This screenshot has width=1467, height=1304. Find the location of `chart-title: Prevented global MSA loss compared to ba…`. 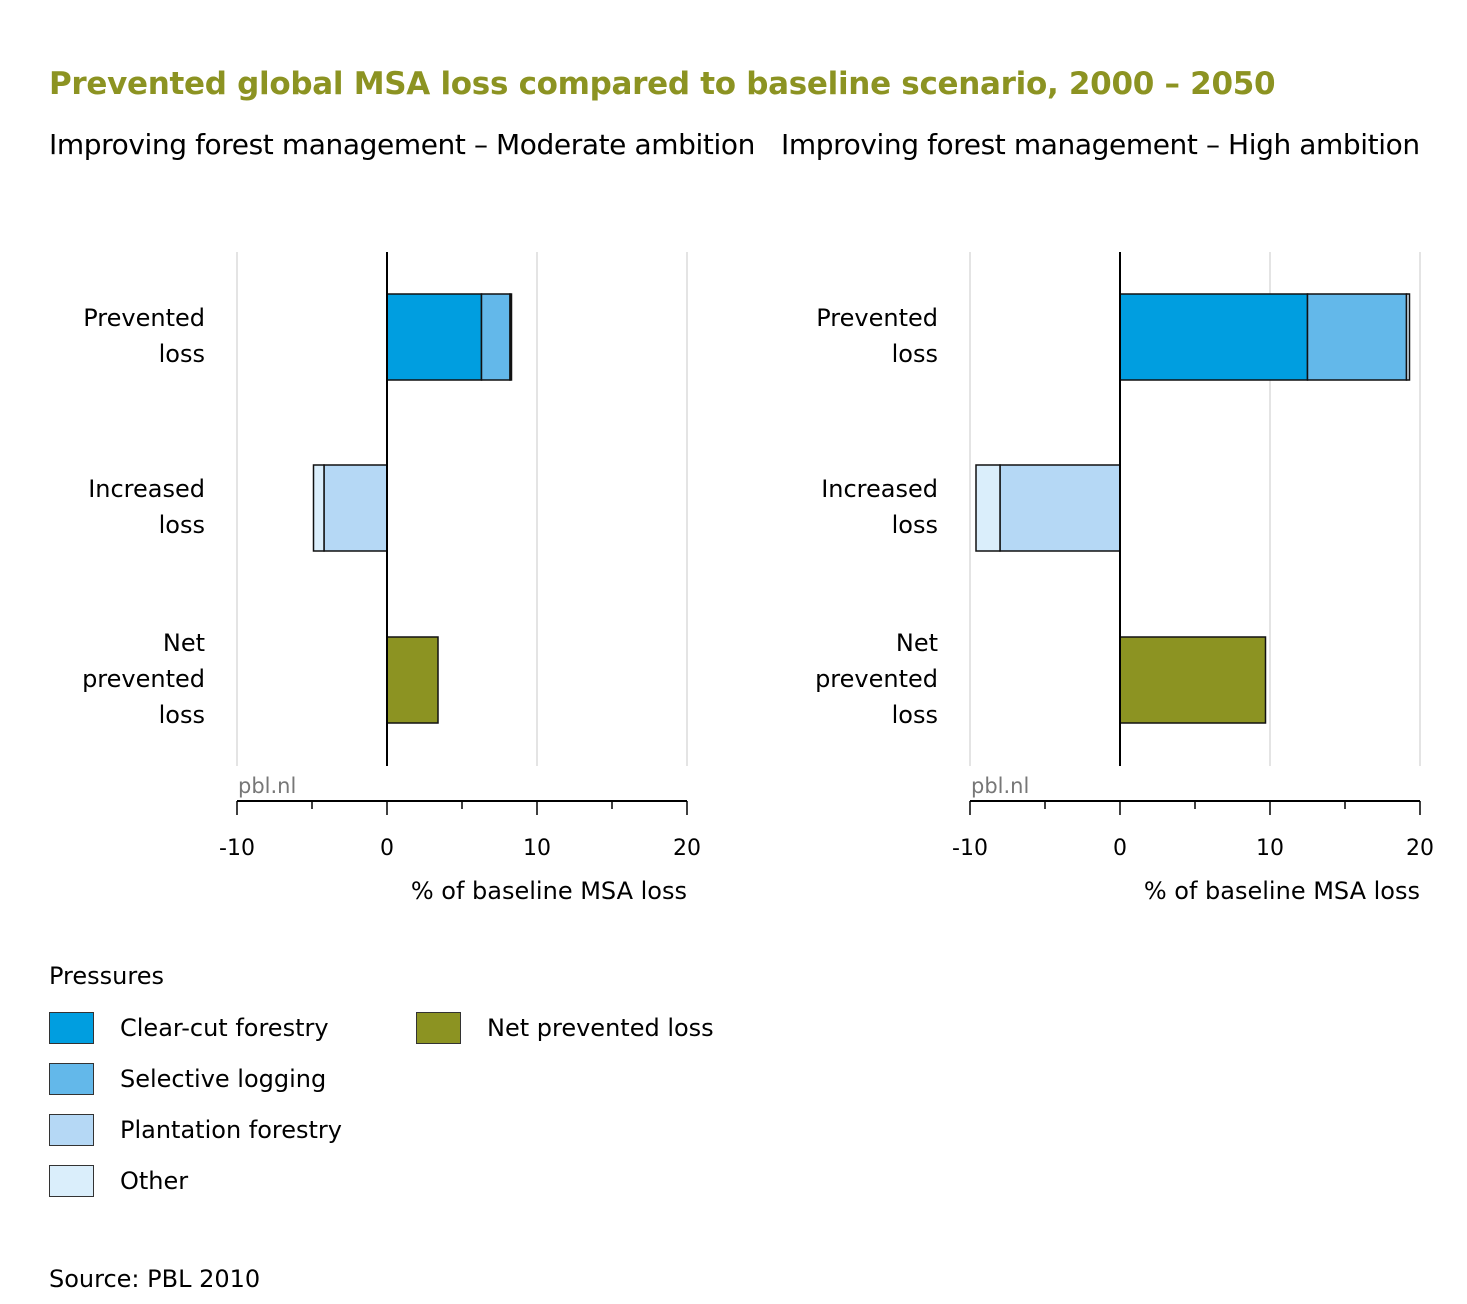

chart-title: Prevented global MSA loss compared to ba… is located at coordinates (662, 84).